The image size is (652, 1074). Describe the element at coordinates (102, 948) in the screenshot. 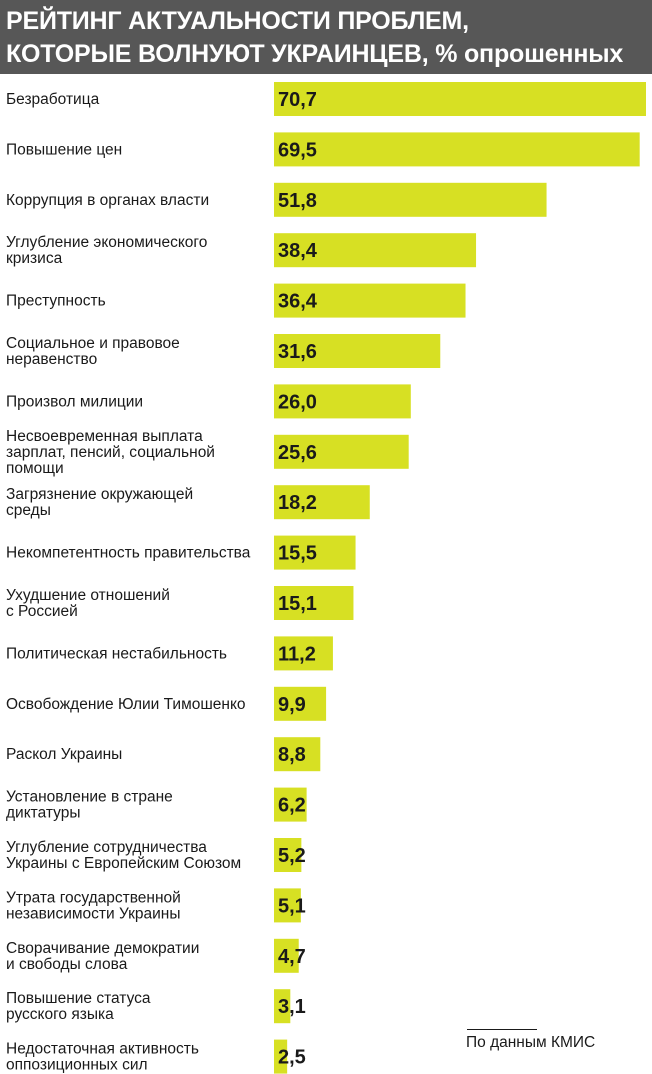

I see `category-label-18-line-1: Сворачивание демократии` at that location.